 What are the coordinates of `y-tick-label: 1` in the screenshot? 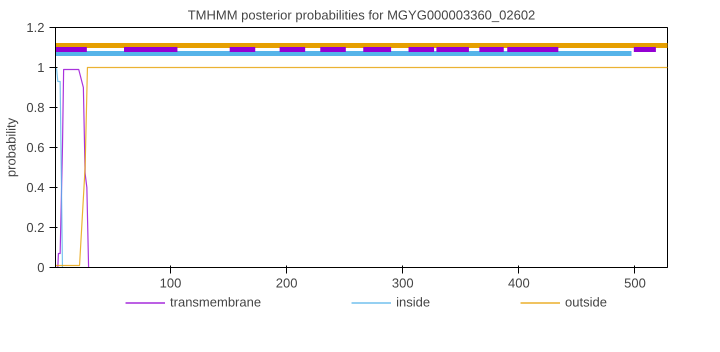 It's located at (41, 67).